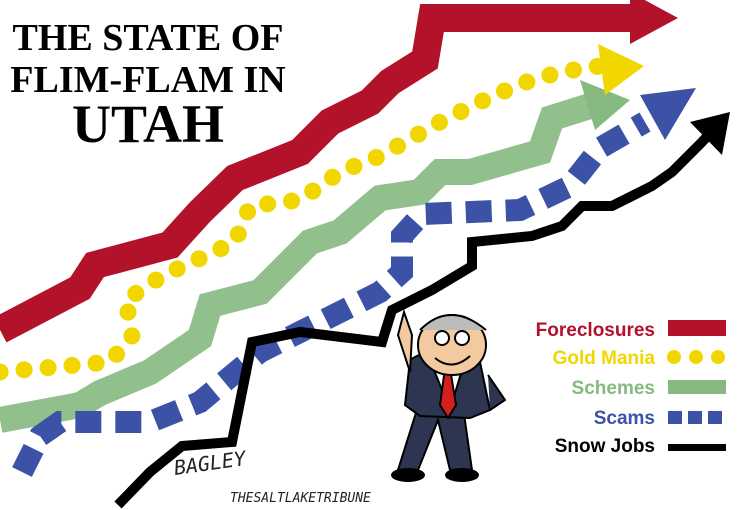 This screenshot has width=750, height=510. I want to click on title-line: THE STATE OF, so click(148, 38).